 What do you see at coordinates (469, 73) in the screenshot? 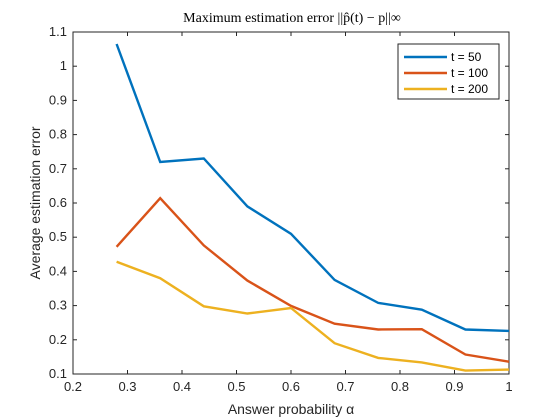
I see `legend-label: t = 100` at bounding box center [469, 73].